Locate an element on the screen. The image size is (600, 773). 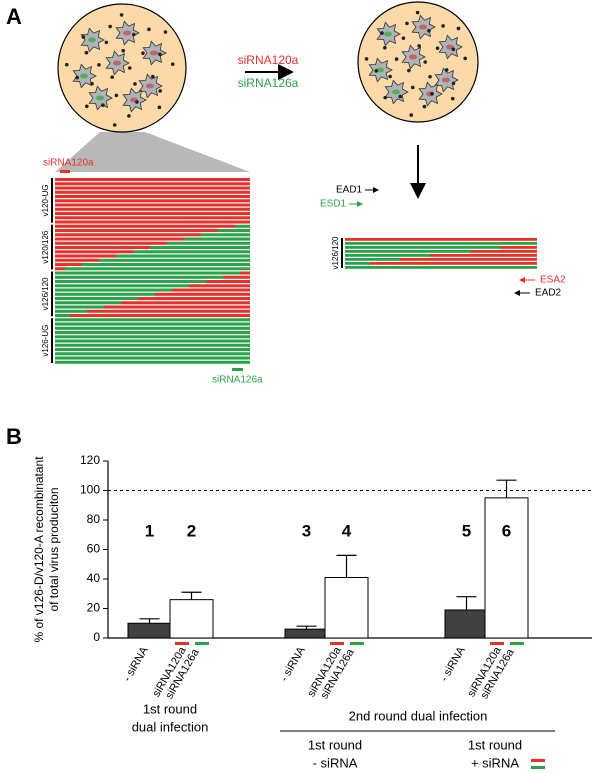
arrow-label: siRNA120a is located at coordinates (268, 60).